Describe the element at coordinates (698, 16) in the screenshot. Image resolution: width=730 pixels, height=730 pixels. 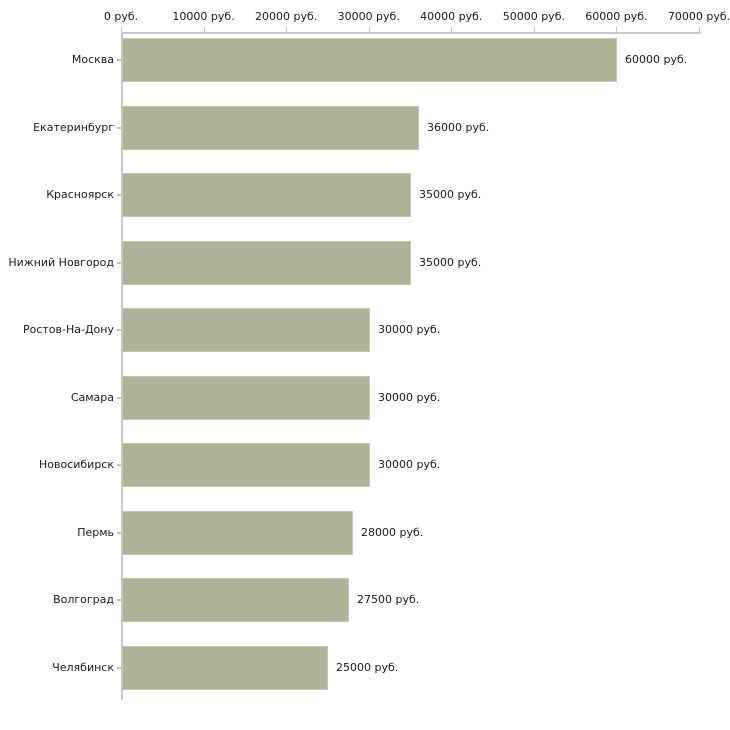
I see `x-tick-label: 70000 руб.` at that location.